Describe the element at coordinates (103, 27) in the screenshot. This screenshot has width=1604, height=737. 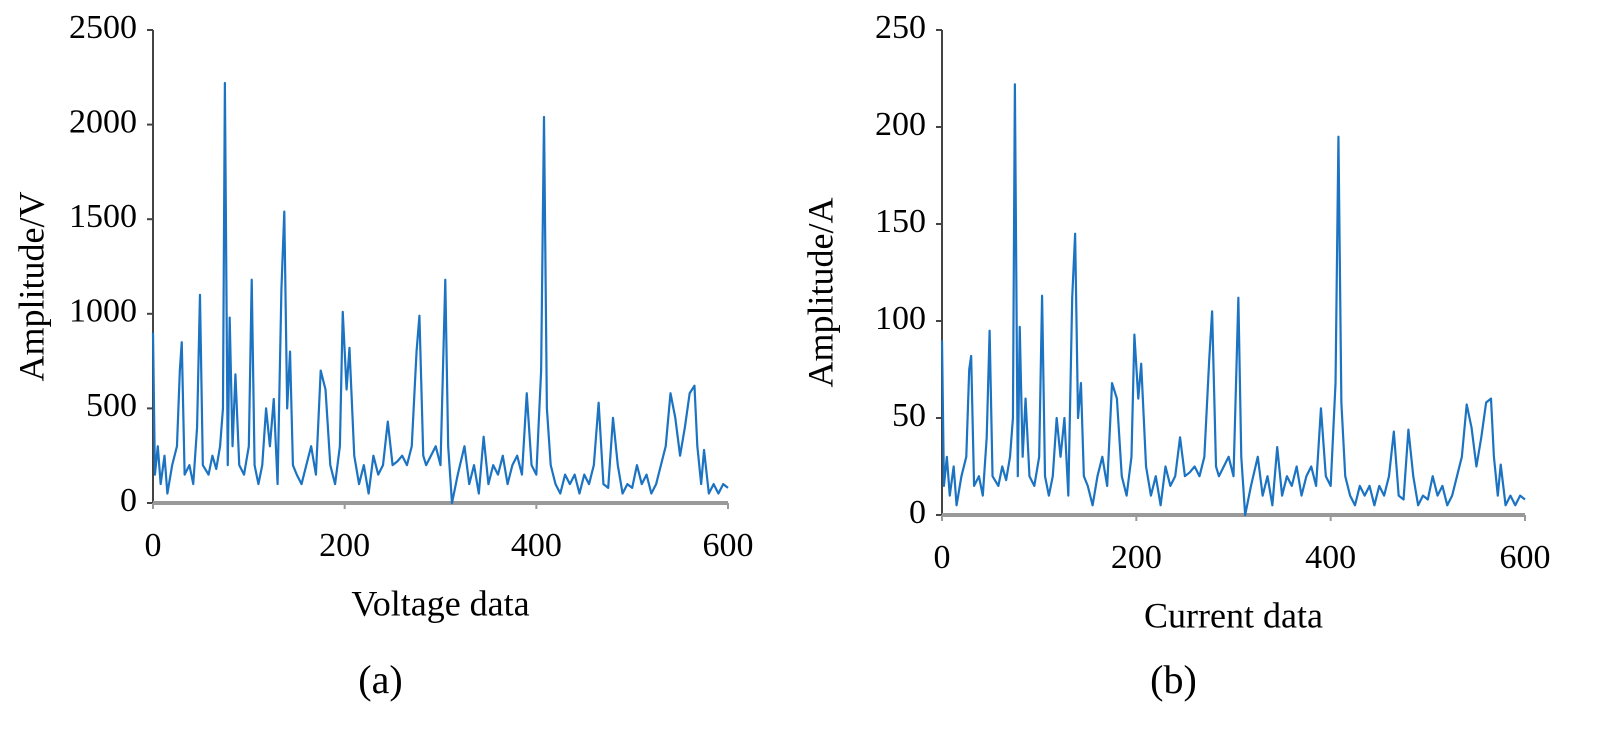
I see `y-tick-label: 2500` at that location.